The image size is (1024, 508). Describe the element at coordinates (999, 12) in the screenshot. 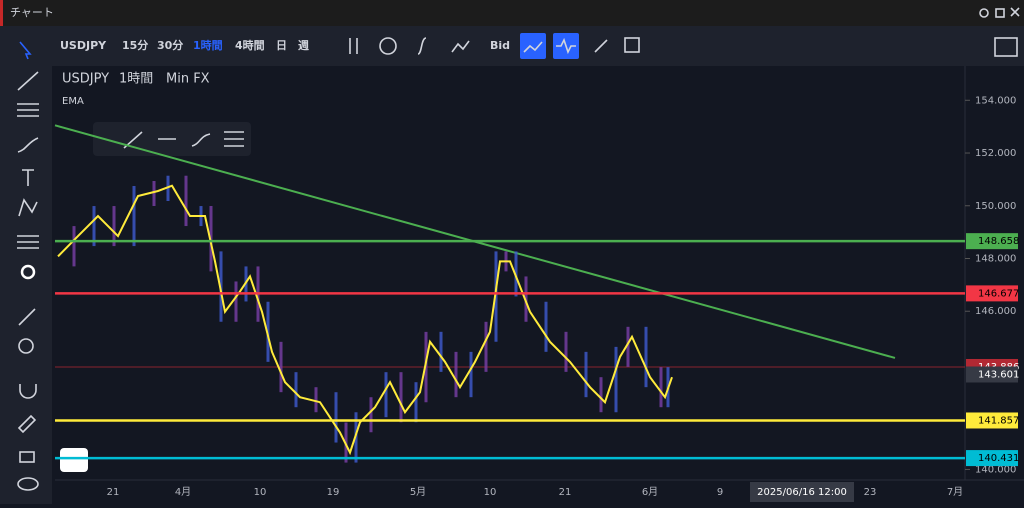

I see `window-buttons` at that location.